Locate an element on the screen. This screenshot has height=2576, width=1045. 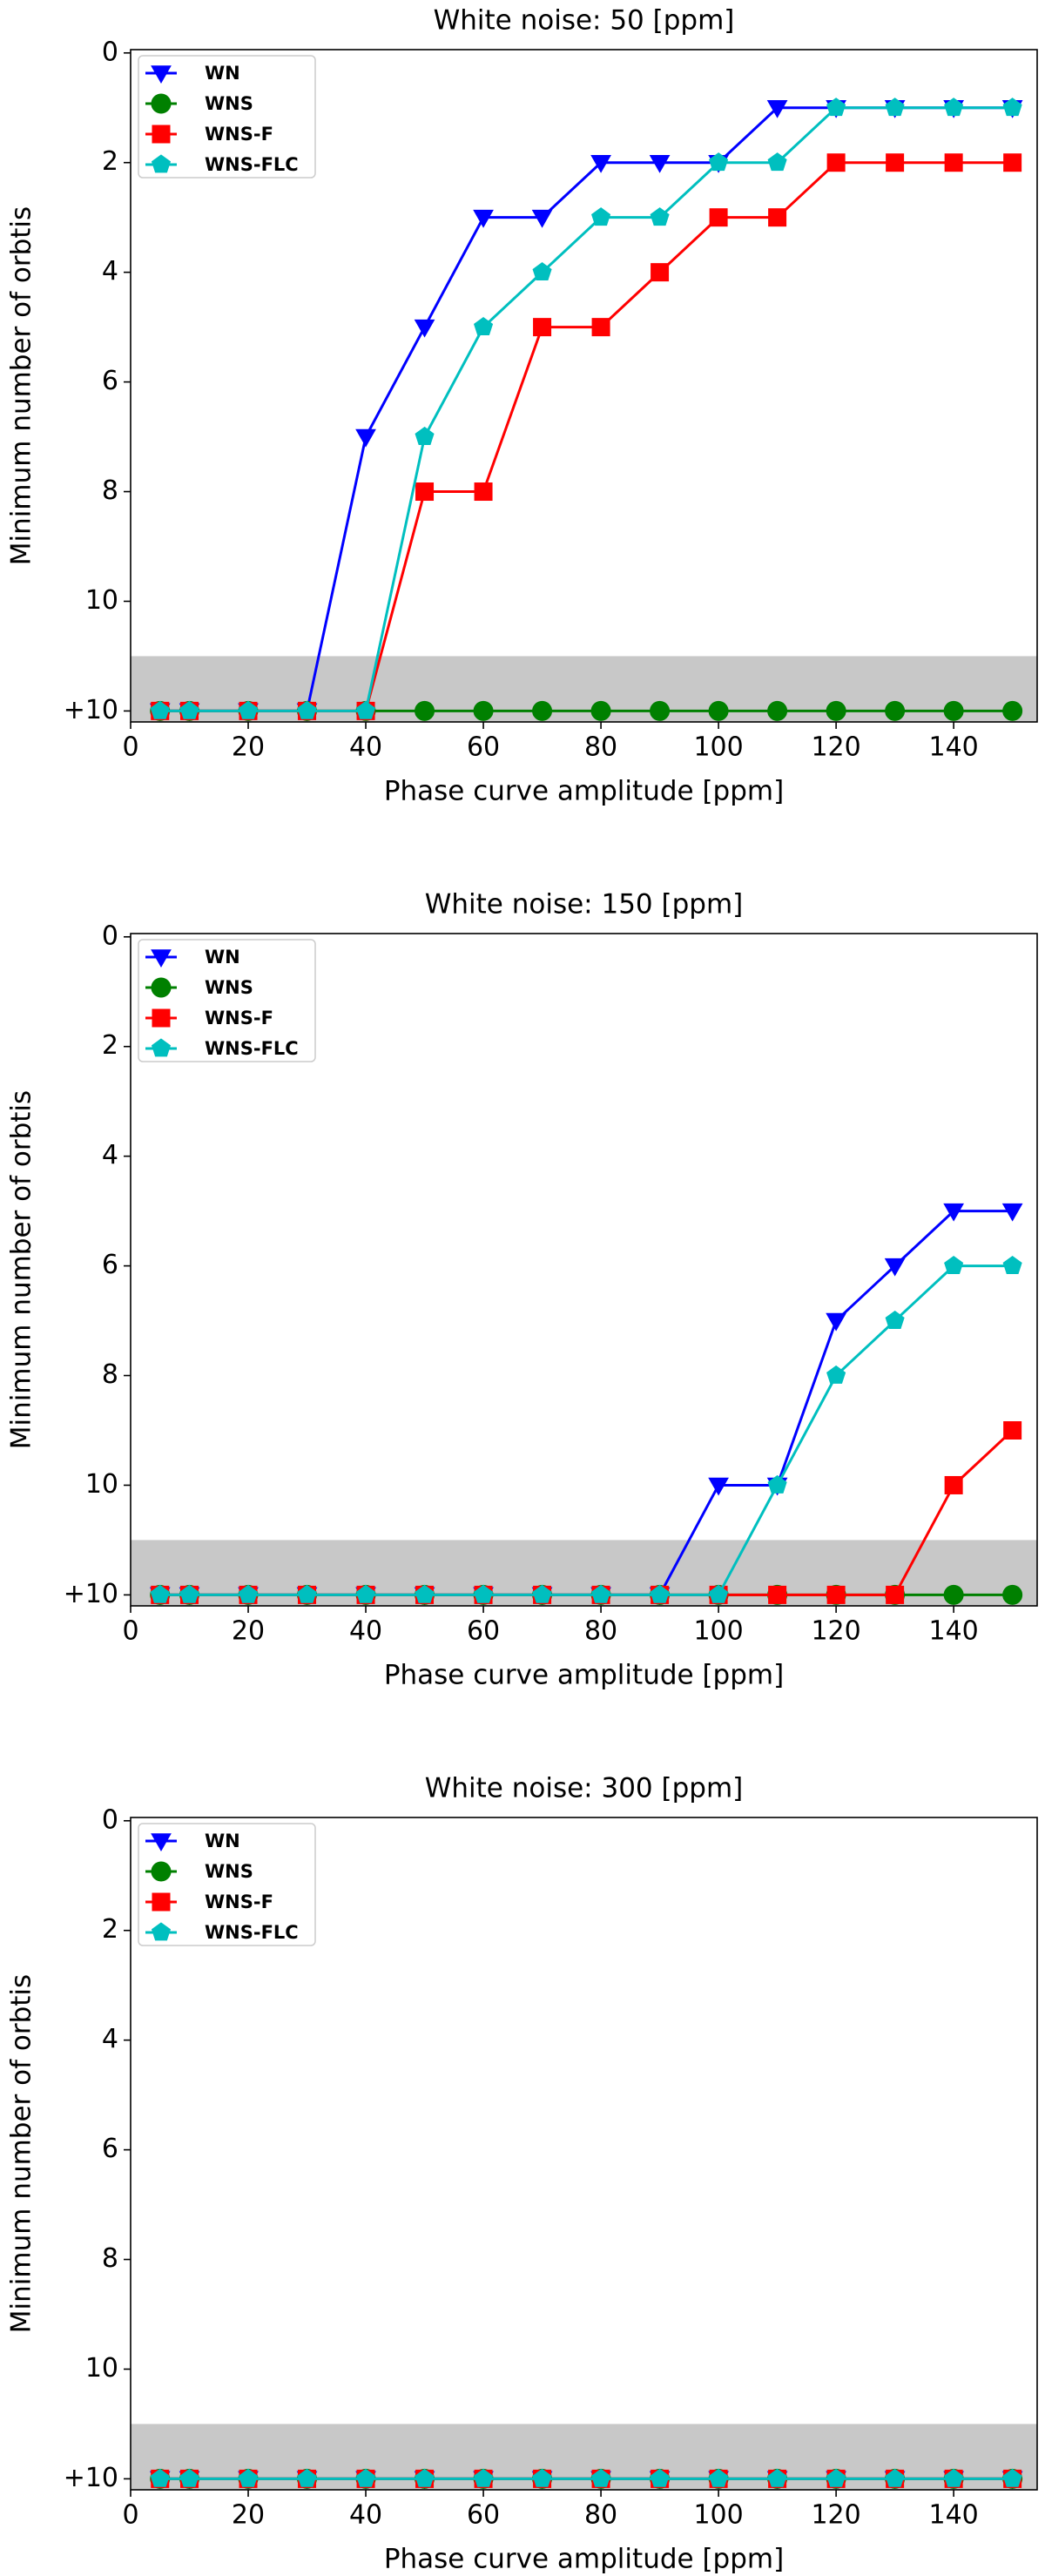
y-tick-label: 0 is located at coordinates (110, 1819).